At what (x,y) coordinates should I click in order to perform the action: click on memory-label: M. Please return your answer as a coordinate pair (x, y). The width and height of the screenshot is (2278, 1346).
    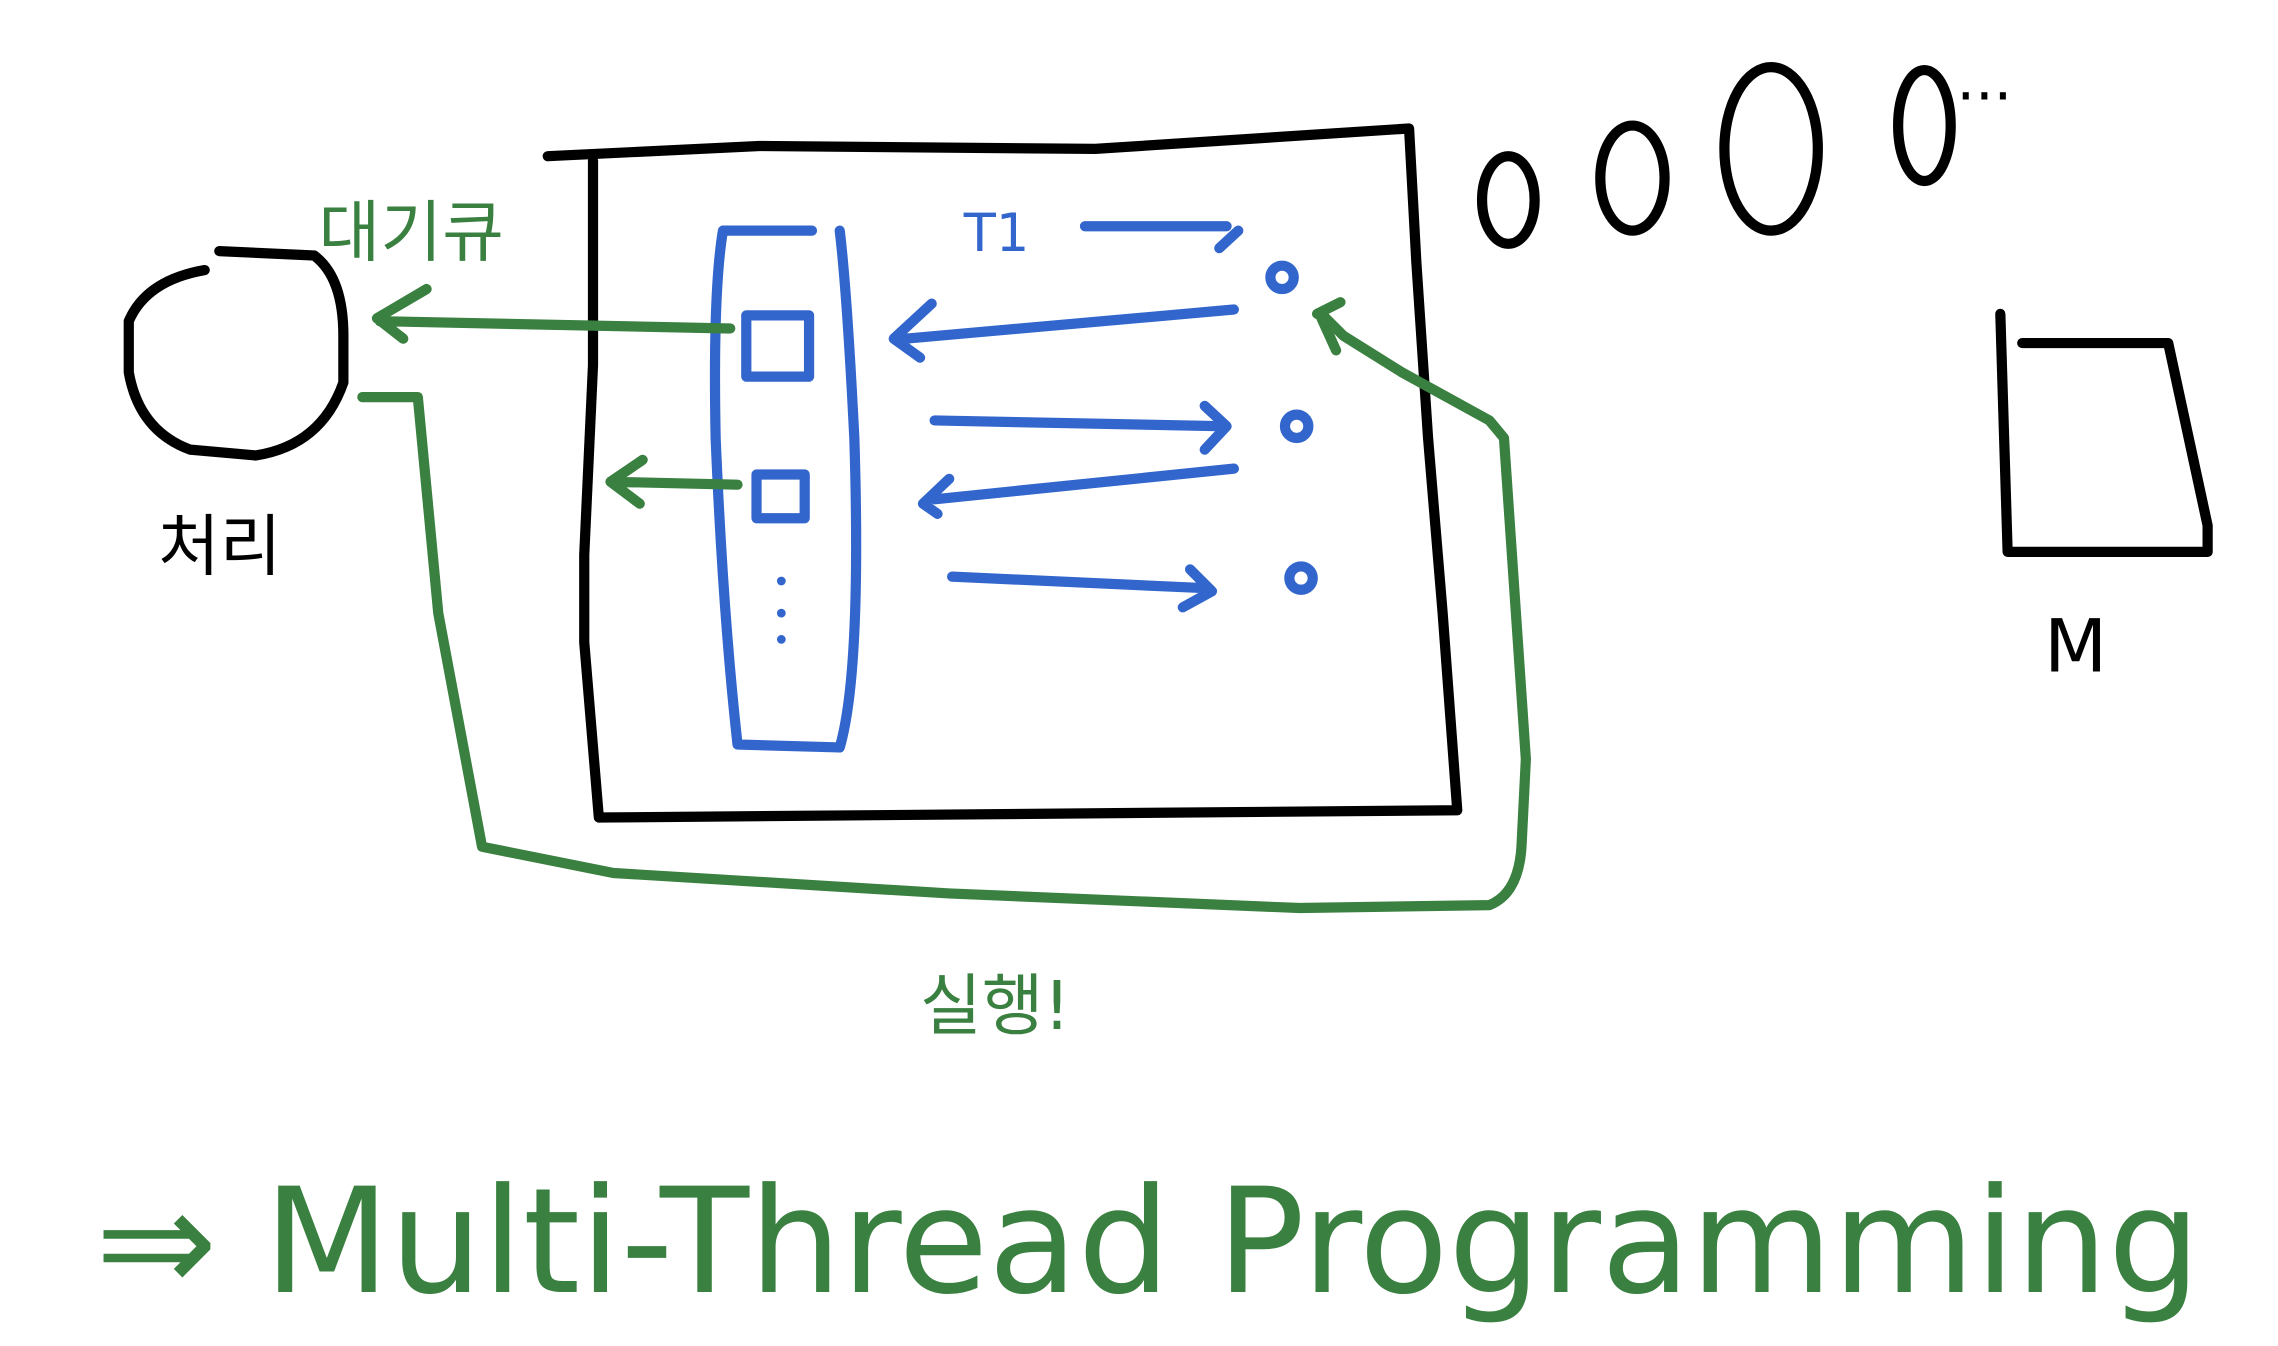
    Looking at the image, I should click on (2075, 647).